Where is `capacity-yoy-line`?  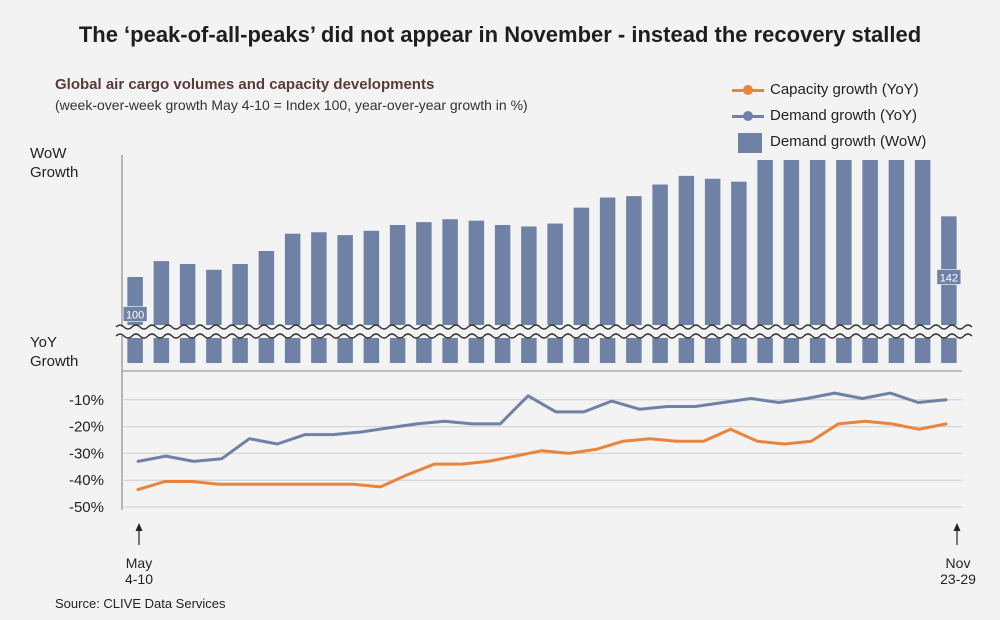 capacity-yoy-line is located at coordinates (542, 455).